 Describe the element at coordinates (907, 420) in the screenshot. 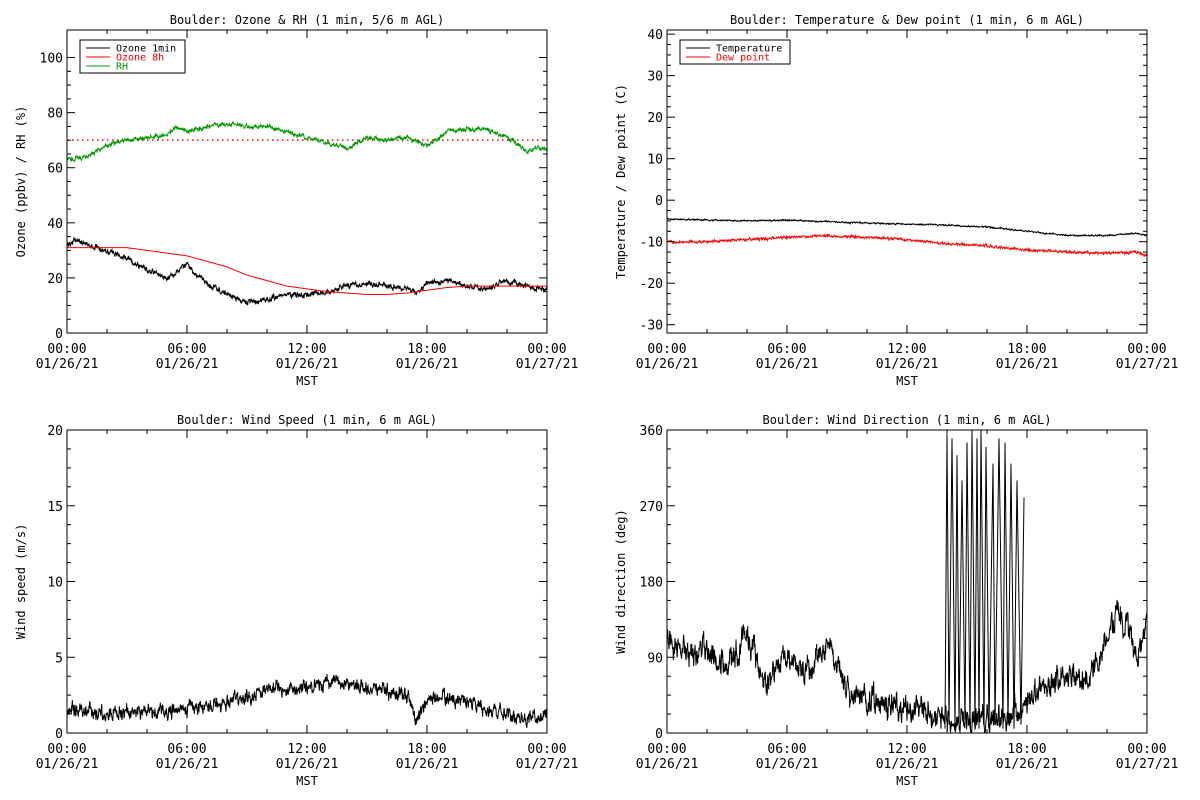

I see `chart-title: Boulder: Wind Direction (1 min, 6 m AGL)` at that location.